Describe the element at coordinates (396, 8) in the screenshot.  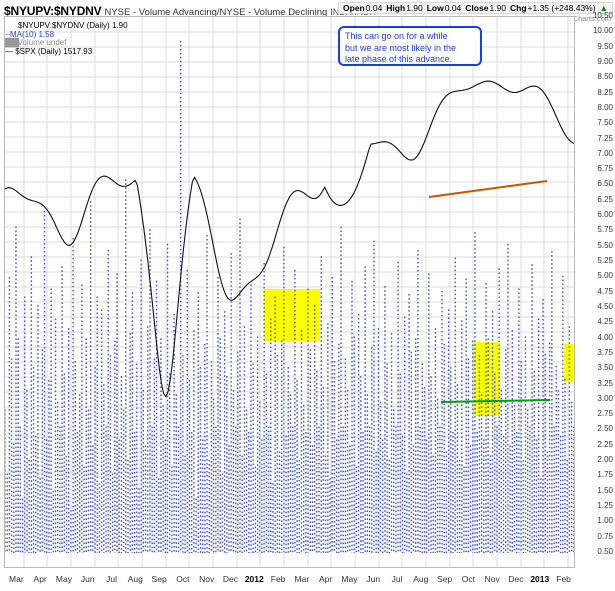
I see `high-label: High` at that location.